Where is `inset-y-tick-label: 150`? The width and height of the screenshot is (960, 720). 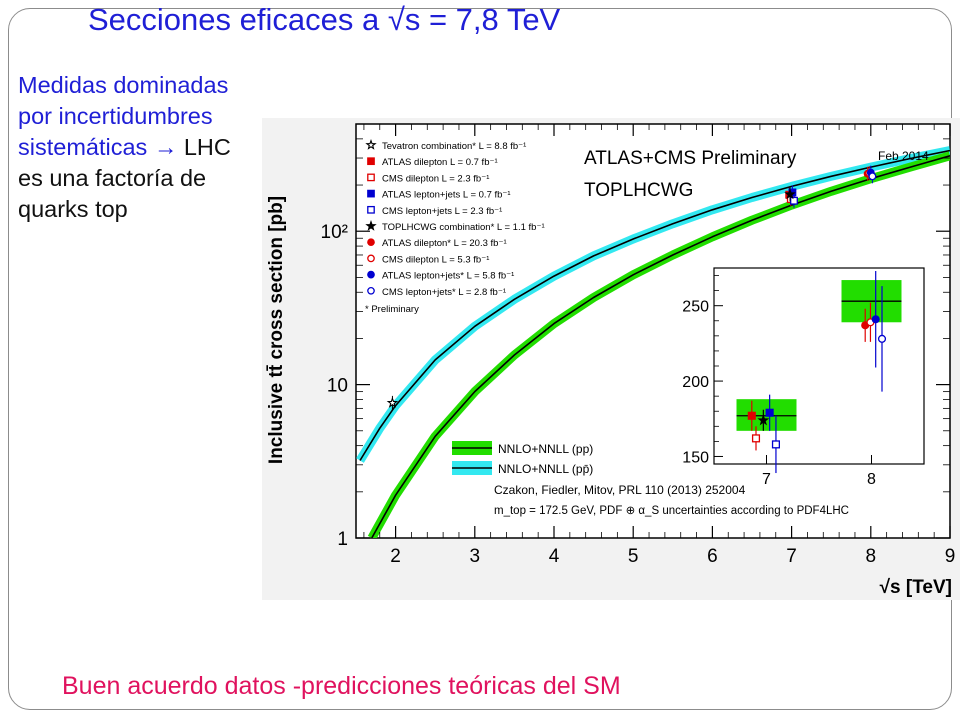
inset-y-tick-label: 150 is located at coordinates (695, 457).